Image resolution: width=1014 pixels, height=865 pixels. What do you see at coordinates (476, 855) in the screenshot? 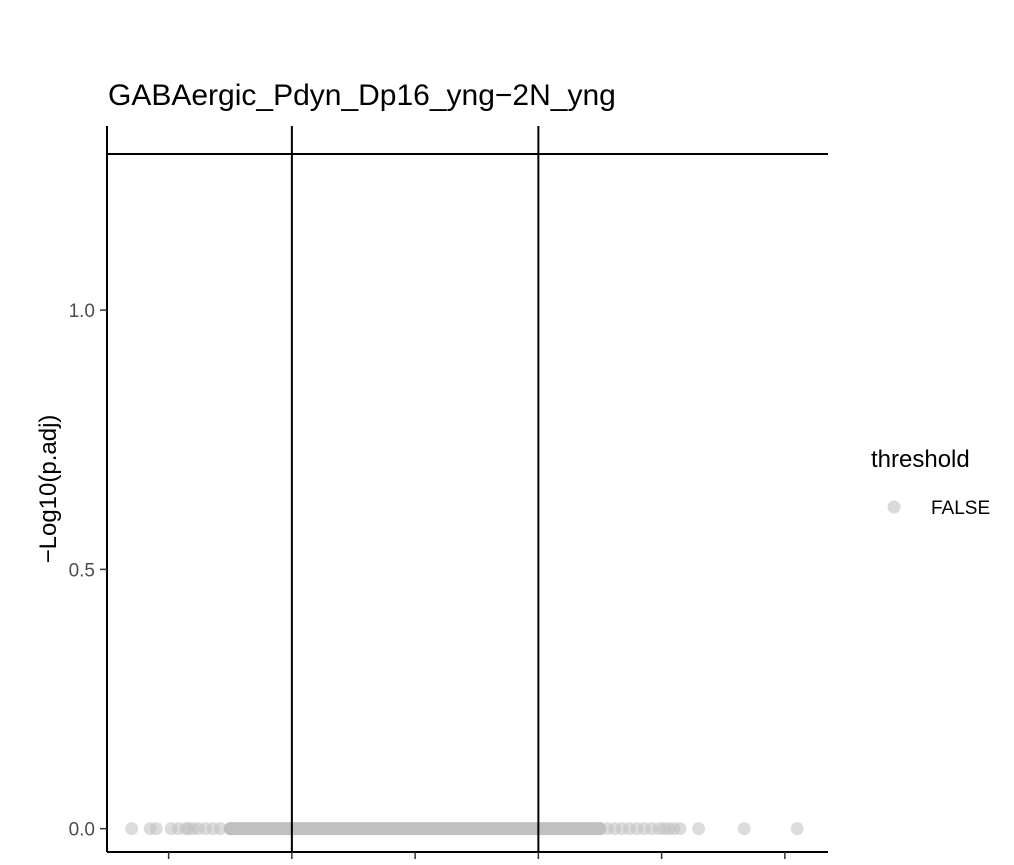
I see `x-axis-ticks: −2−10123` at bounding box center [476, 855].